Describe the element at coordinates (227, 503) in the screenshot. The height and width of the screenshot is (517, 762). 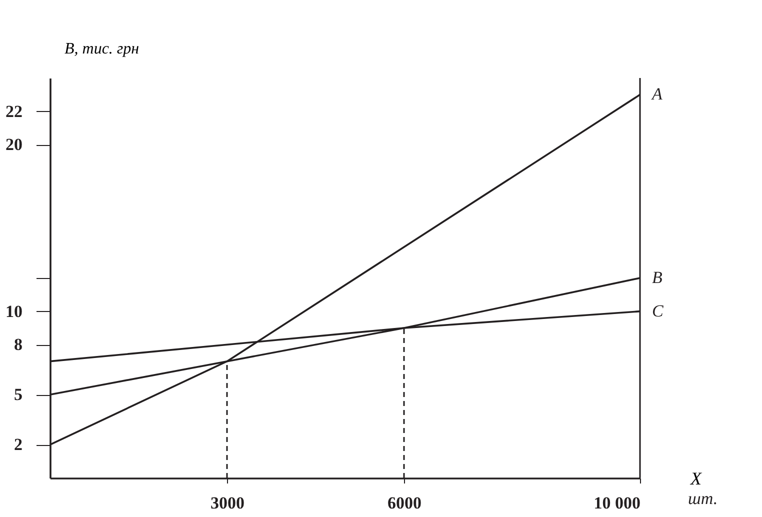
I see `x-tick-label: 3000` at that location.